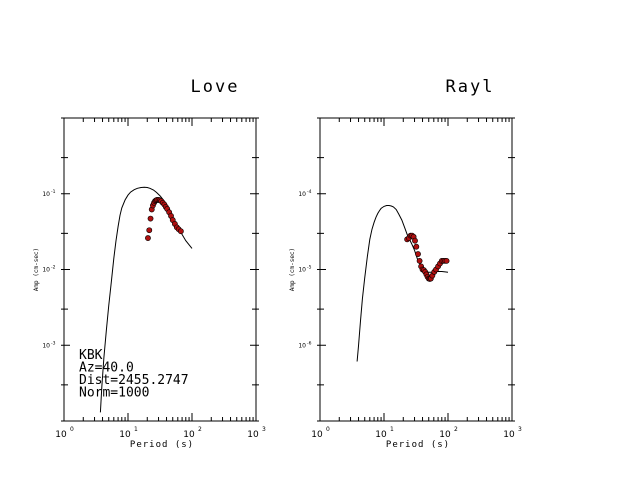  Describe the element at coordinates (470, 87) in the screenshot. I see `panel-2-title: Rayl` at that location.